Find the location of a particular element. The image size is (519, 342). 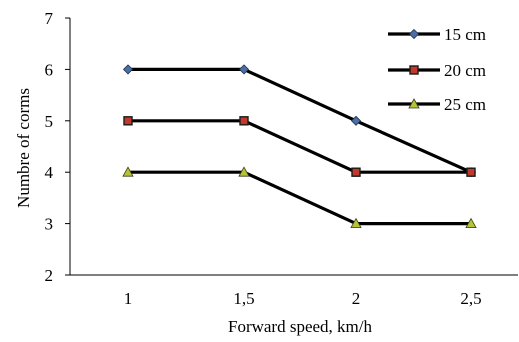

legend: 15 cm 20 cm 25 cm is located at coordinates (437, 69).